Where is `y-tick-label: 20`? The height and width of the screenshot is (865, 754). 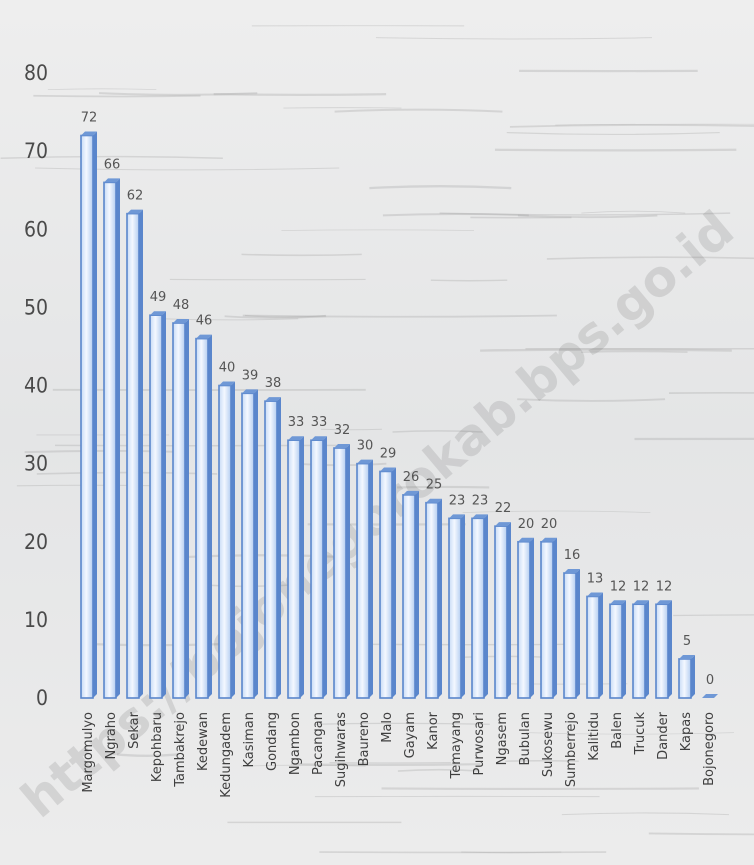
y-tick-label: 20 is located at coordinates (36, 542).